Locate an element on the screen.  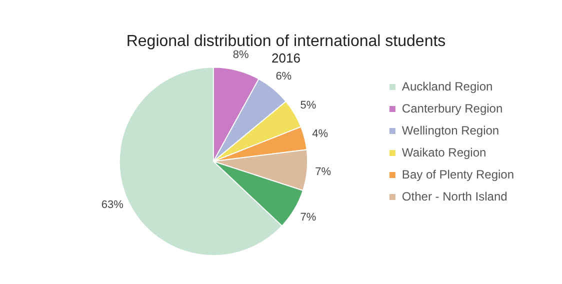
legend-label: Auckland Region is located at coordinates (447, 86).